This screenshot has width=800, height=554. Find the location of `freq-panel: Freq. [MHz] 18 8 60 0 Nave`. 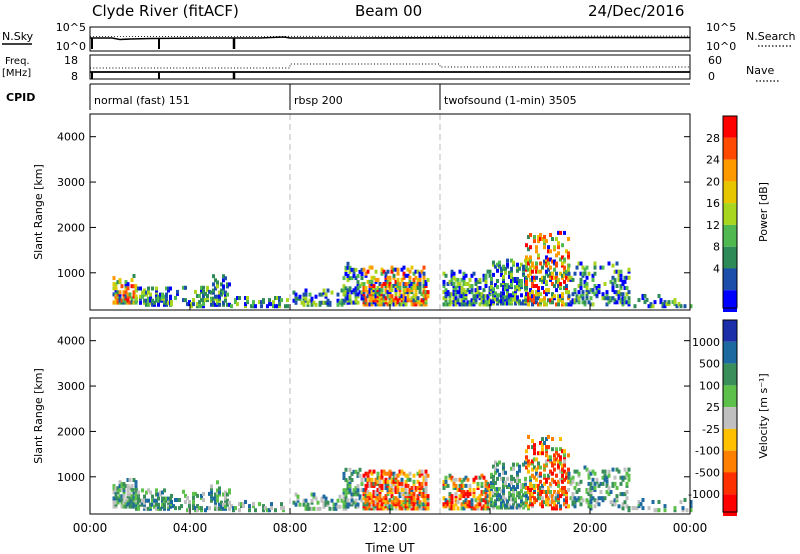

freq-panel: Freq. [MHz] 18 8 60 0 Nave is located at coordinates (391, 68).